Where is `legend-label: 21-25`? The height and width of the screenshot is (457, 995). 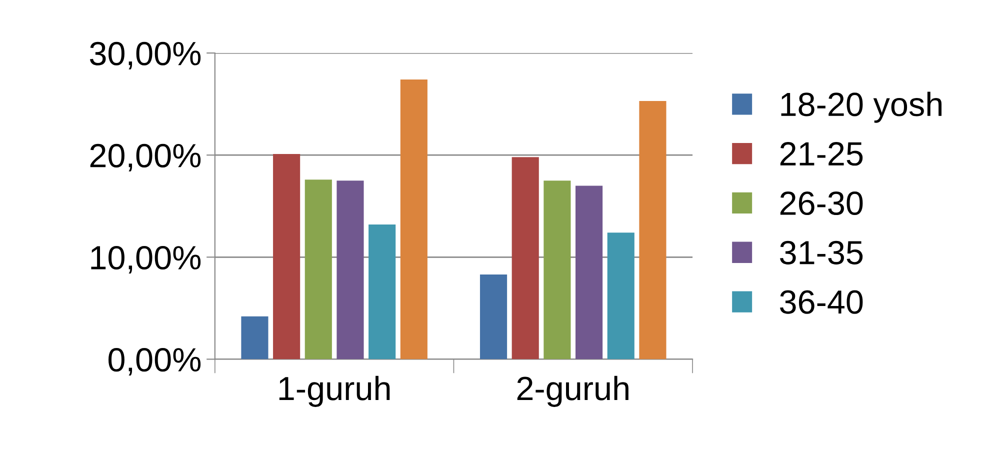 legend-label: 21-25 is located at coordinates (821, 154).